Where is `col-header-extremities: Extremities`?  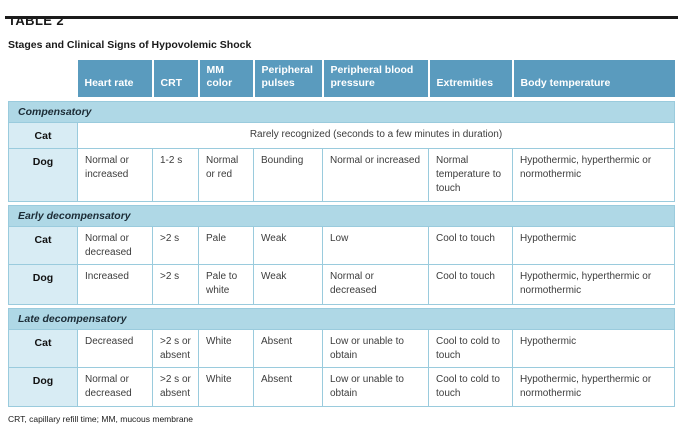 col-header-extremities: Extremities is located at coordinates (470, 78).